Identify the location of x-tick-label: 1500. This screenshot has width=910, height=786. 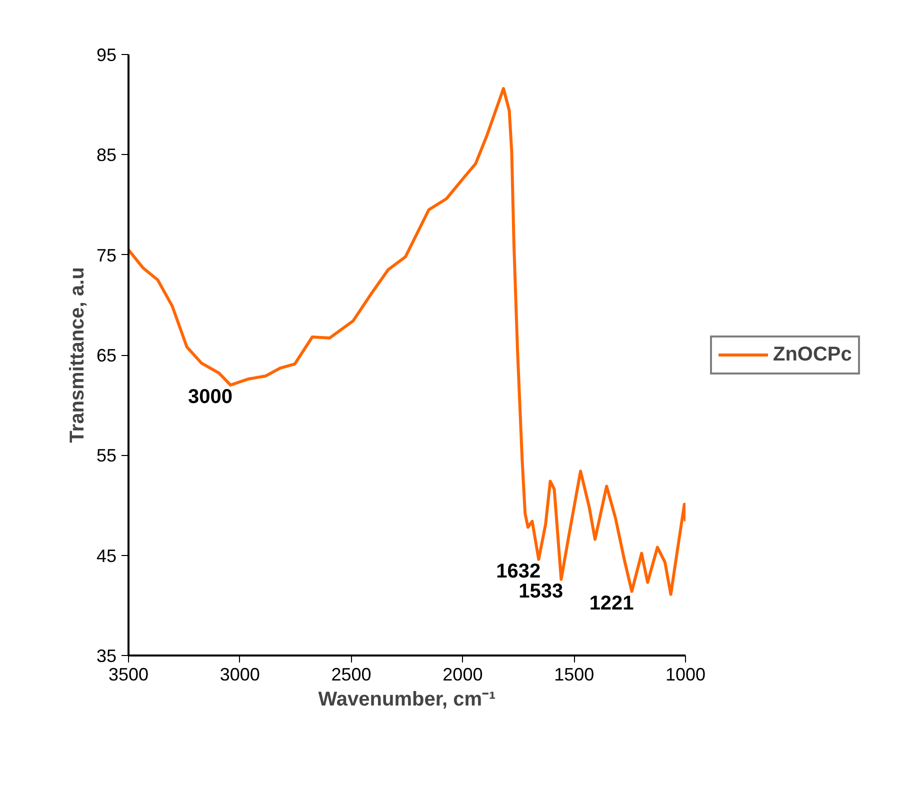
(574, 674).